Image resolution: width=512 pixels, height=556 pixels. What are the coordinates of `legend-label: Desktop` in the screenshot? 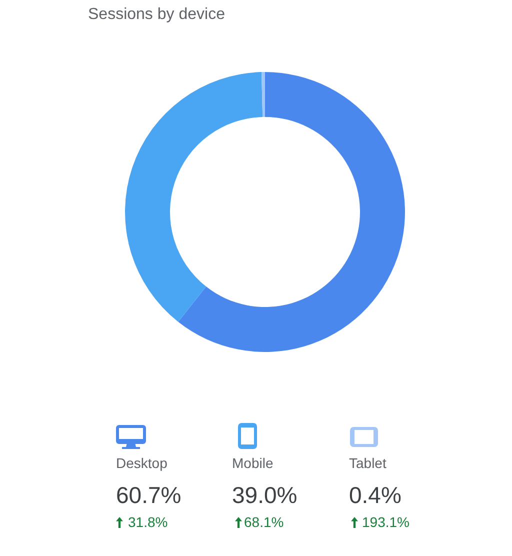 It's located at (142, 463).